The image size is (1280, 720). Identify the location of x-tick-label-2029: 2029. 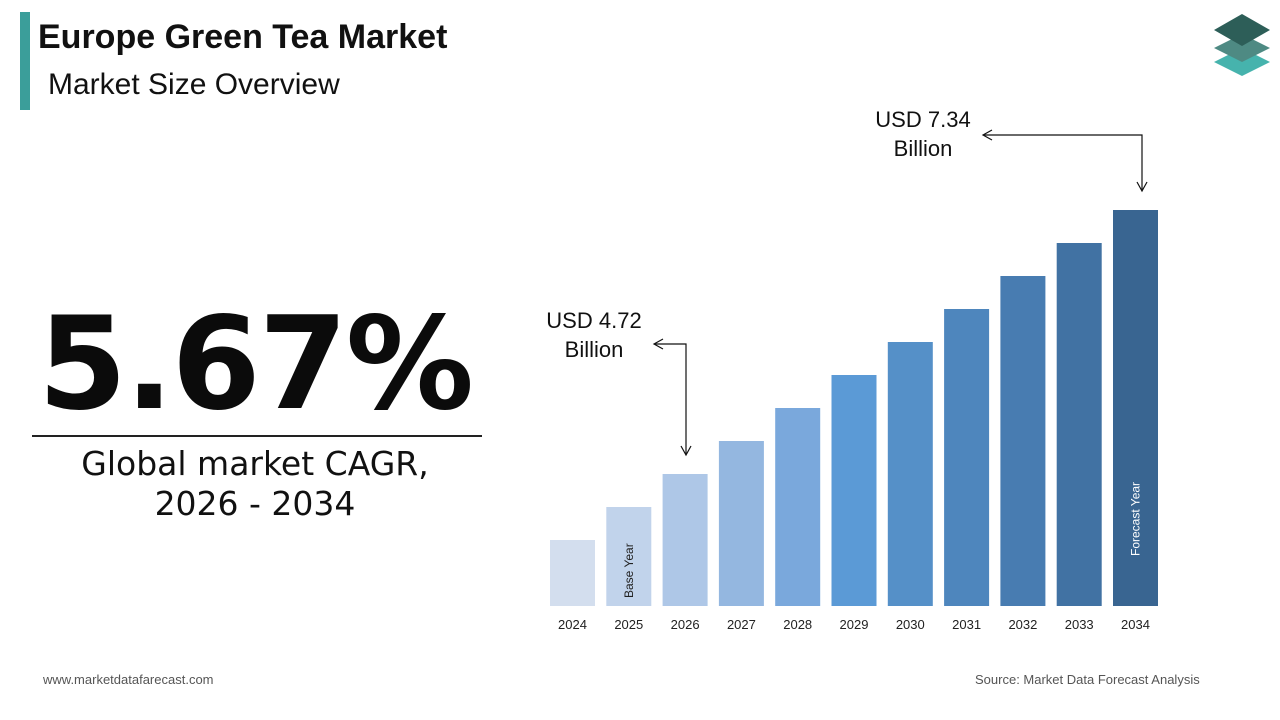
(854, 624).